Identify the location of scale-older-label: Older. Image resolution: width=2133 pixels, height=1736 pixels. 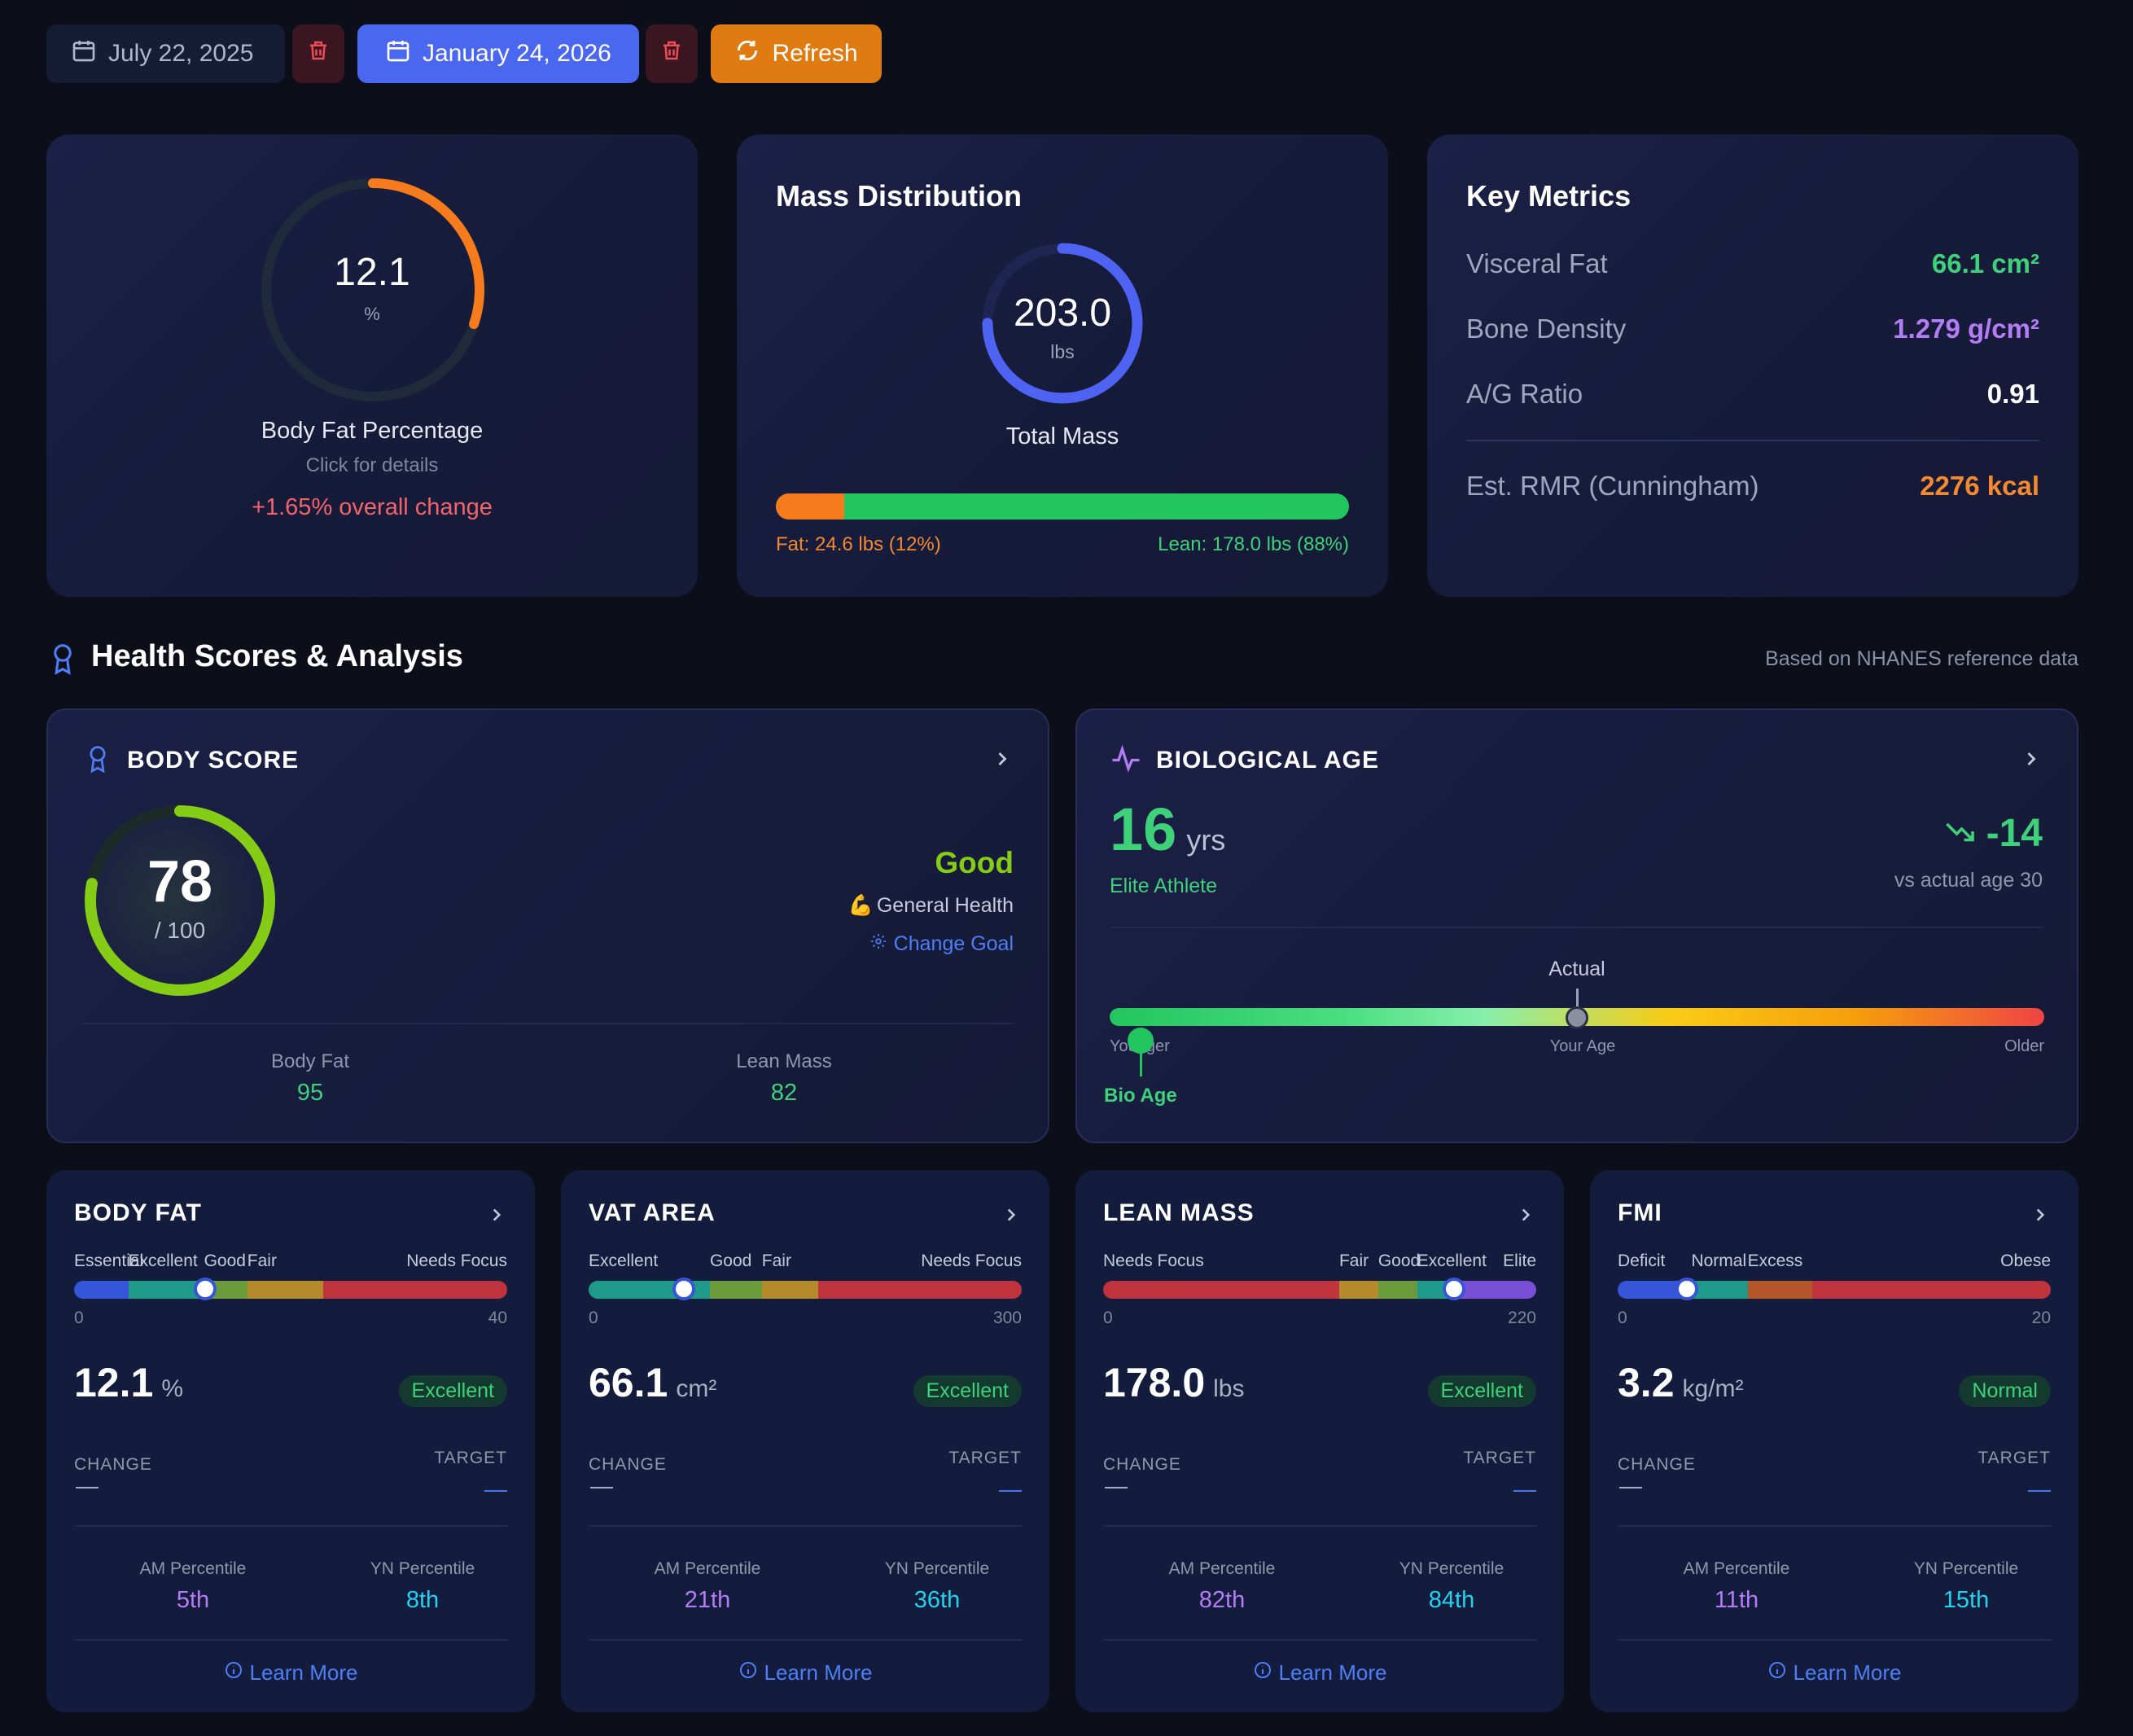
(2024, 1046).